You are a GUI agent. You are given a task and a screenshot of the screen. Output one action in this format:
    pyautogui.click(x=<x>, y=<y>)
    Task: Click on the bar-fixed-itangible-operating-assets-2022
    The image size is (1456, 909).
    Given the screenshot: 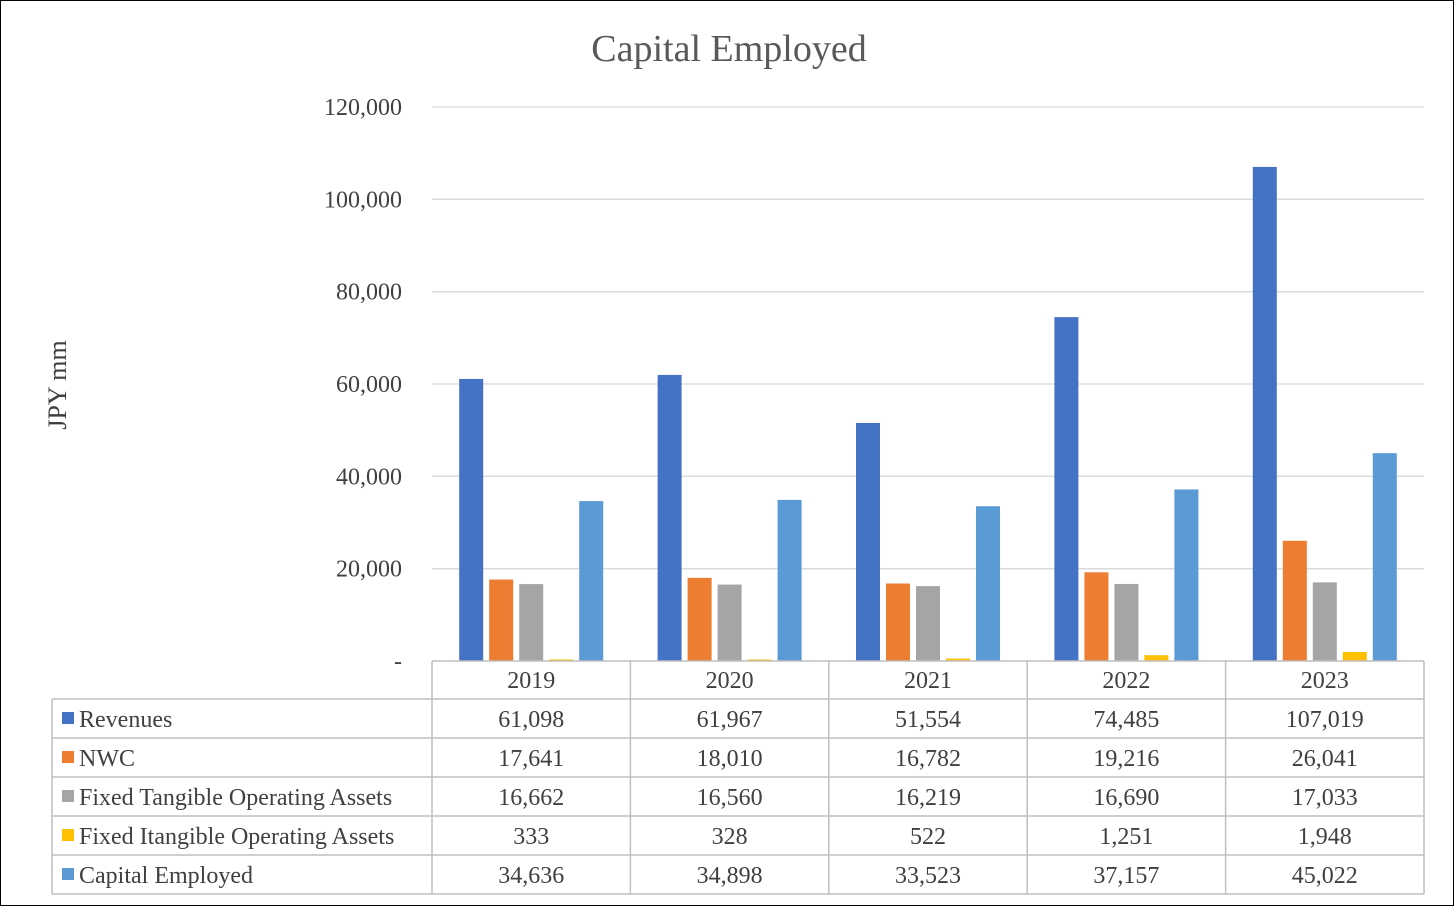 What is the action you would take?
    pyautogui.click(x=1156, y=658)
    